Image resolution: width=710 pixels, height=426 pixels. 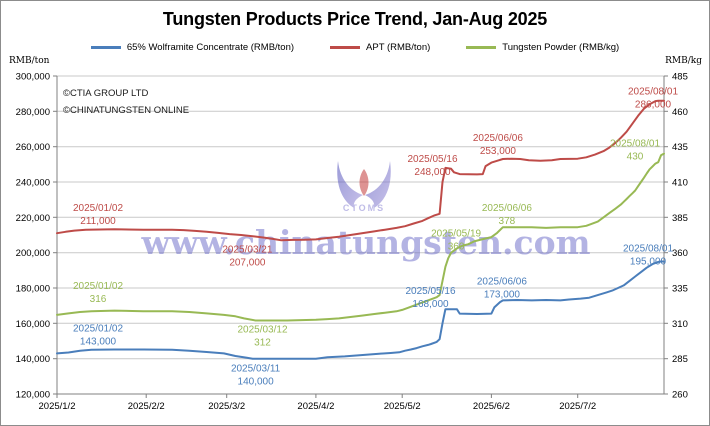 I want to click on left-axis-tick-label: 300,000, so click(x=33, y=77).